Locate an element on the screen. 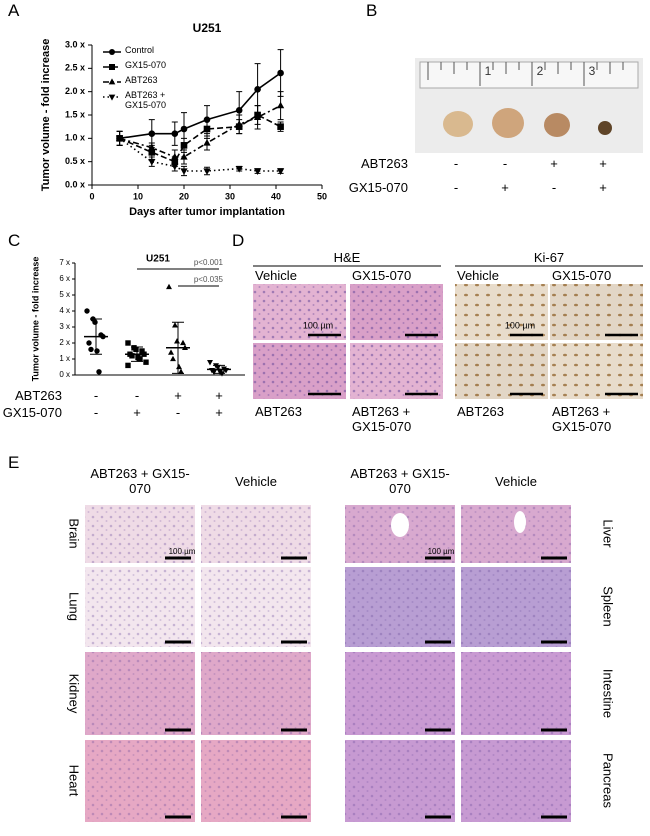 The image size is (650, 836). stain-title: H&E is located at coordinates (347, 257).